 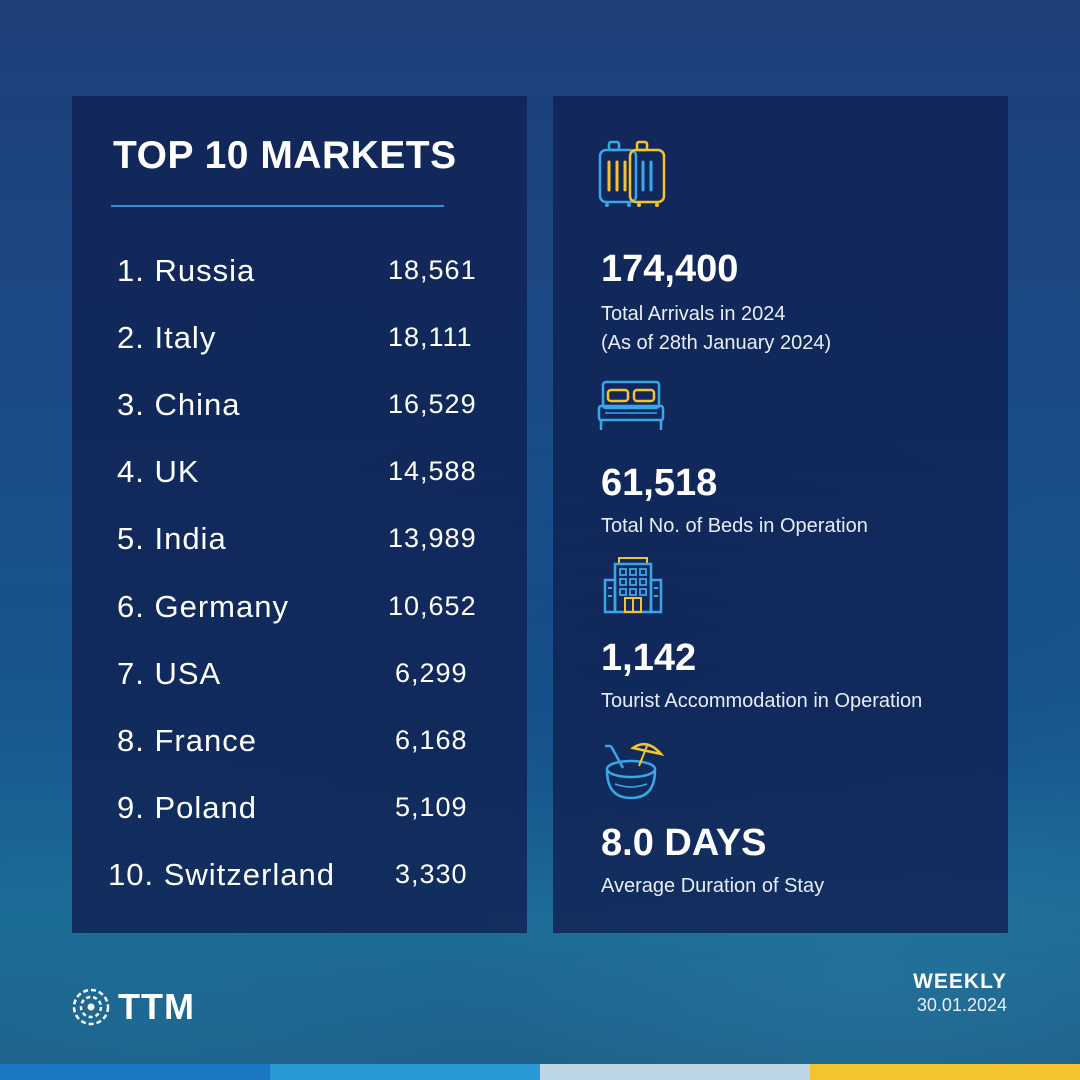 What do you see at coordinates (187, 807) in the screenshot?
I see `market-name: 9. Poland` at bounding box center [187, 807].